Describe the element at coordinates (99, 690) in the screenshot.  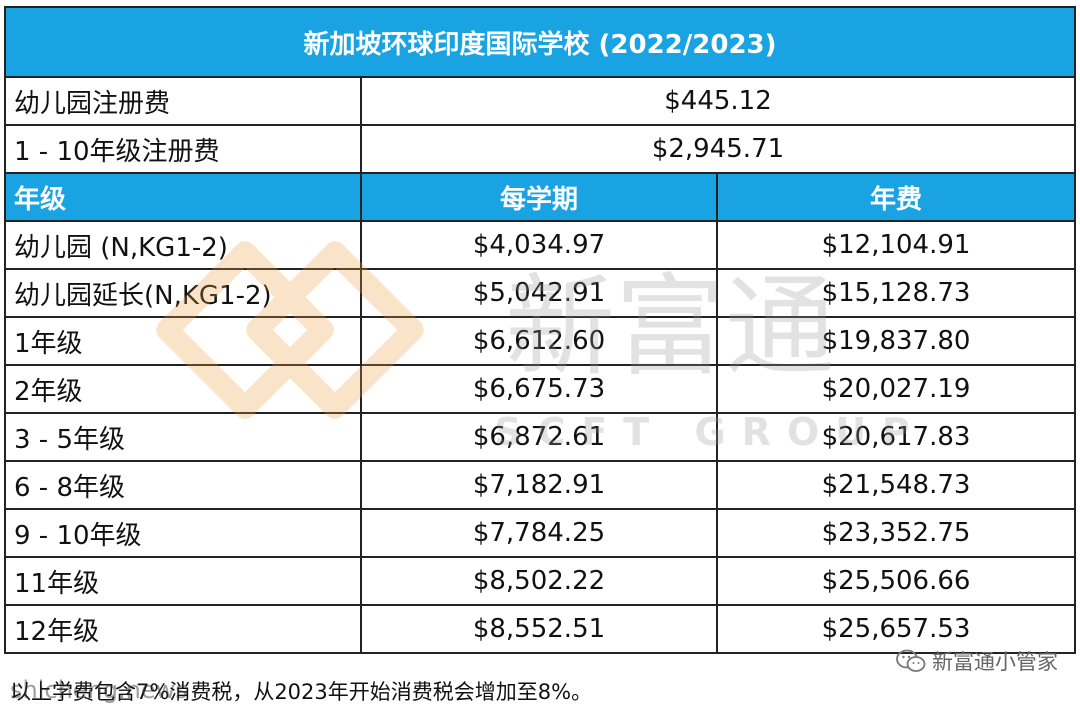
I see `site-watermark: shicheng.news` at that location.